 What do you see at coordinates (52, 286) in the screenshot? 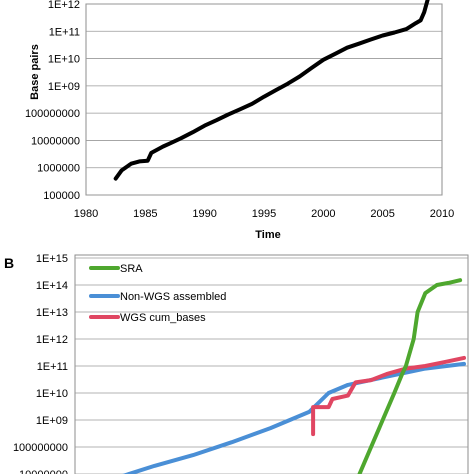
I see `y-tick-label: 1E+14` at bounding box center [52, 286].